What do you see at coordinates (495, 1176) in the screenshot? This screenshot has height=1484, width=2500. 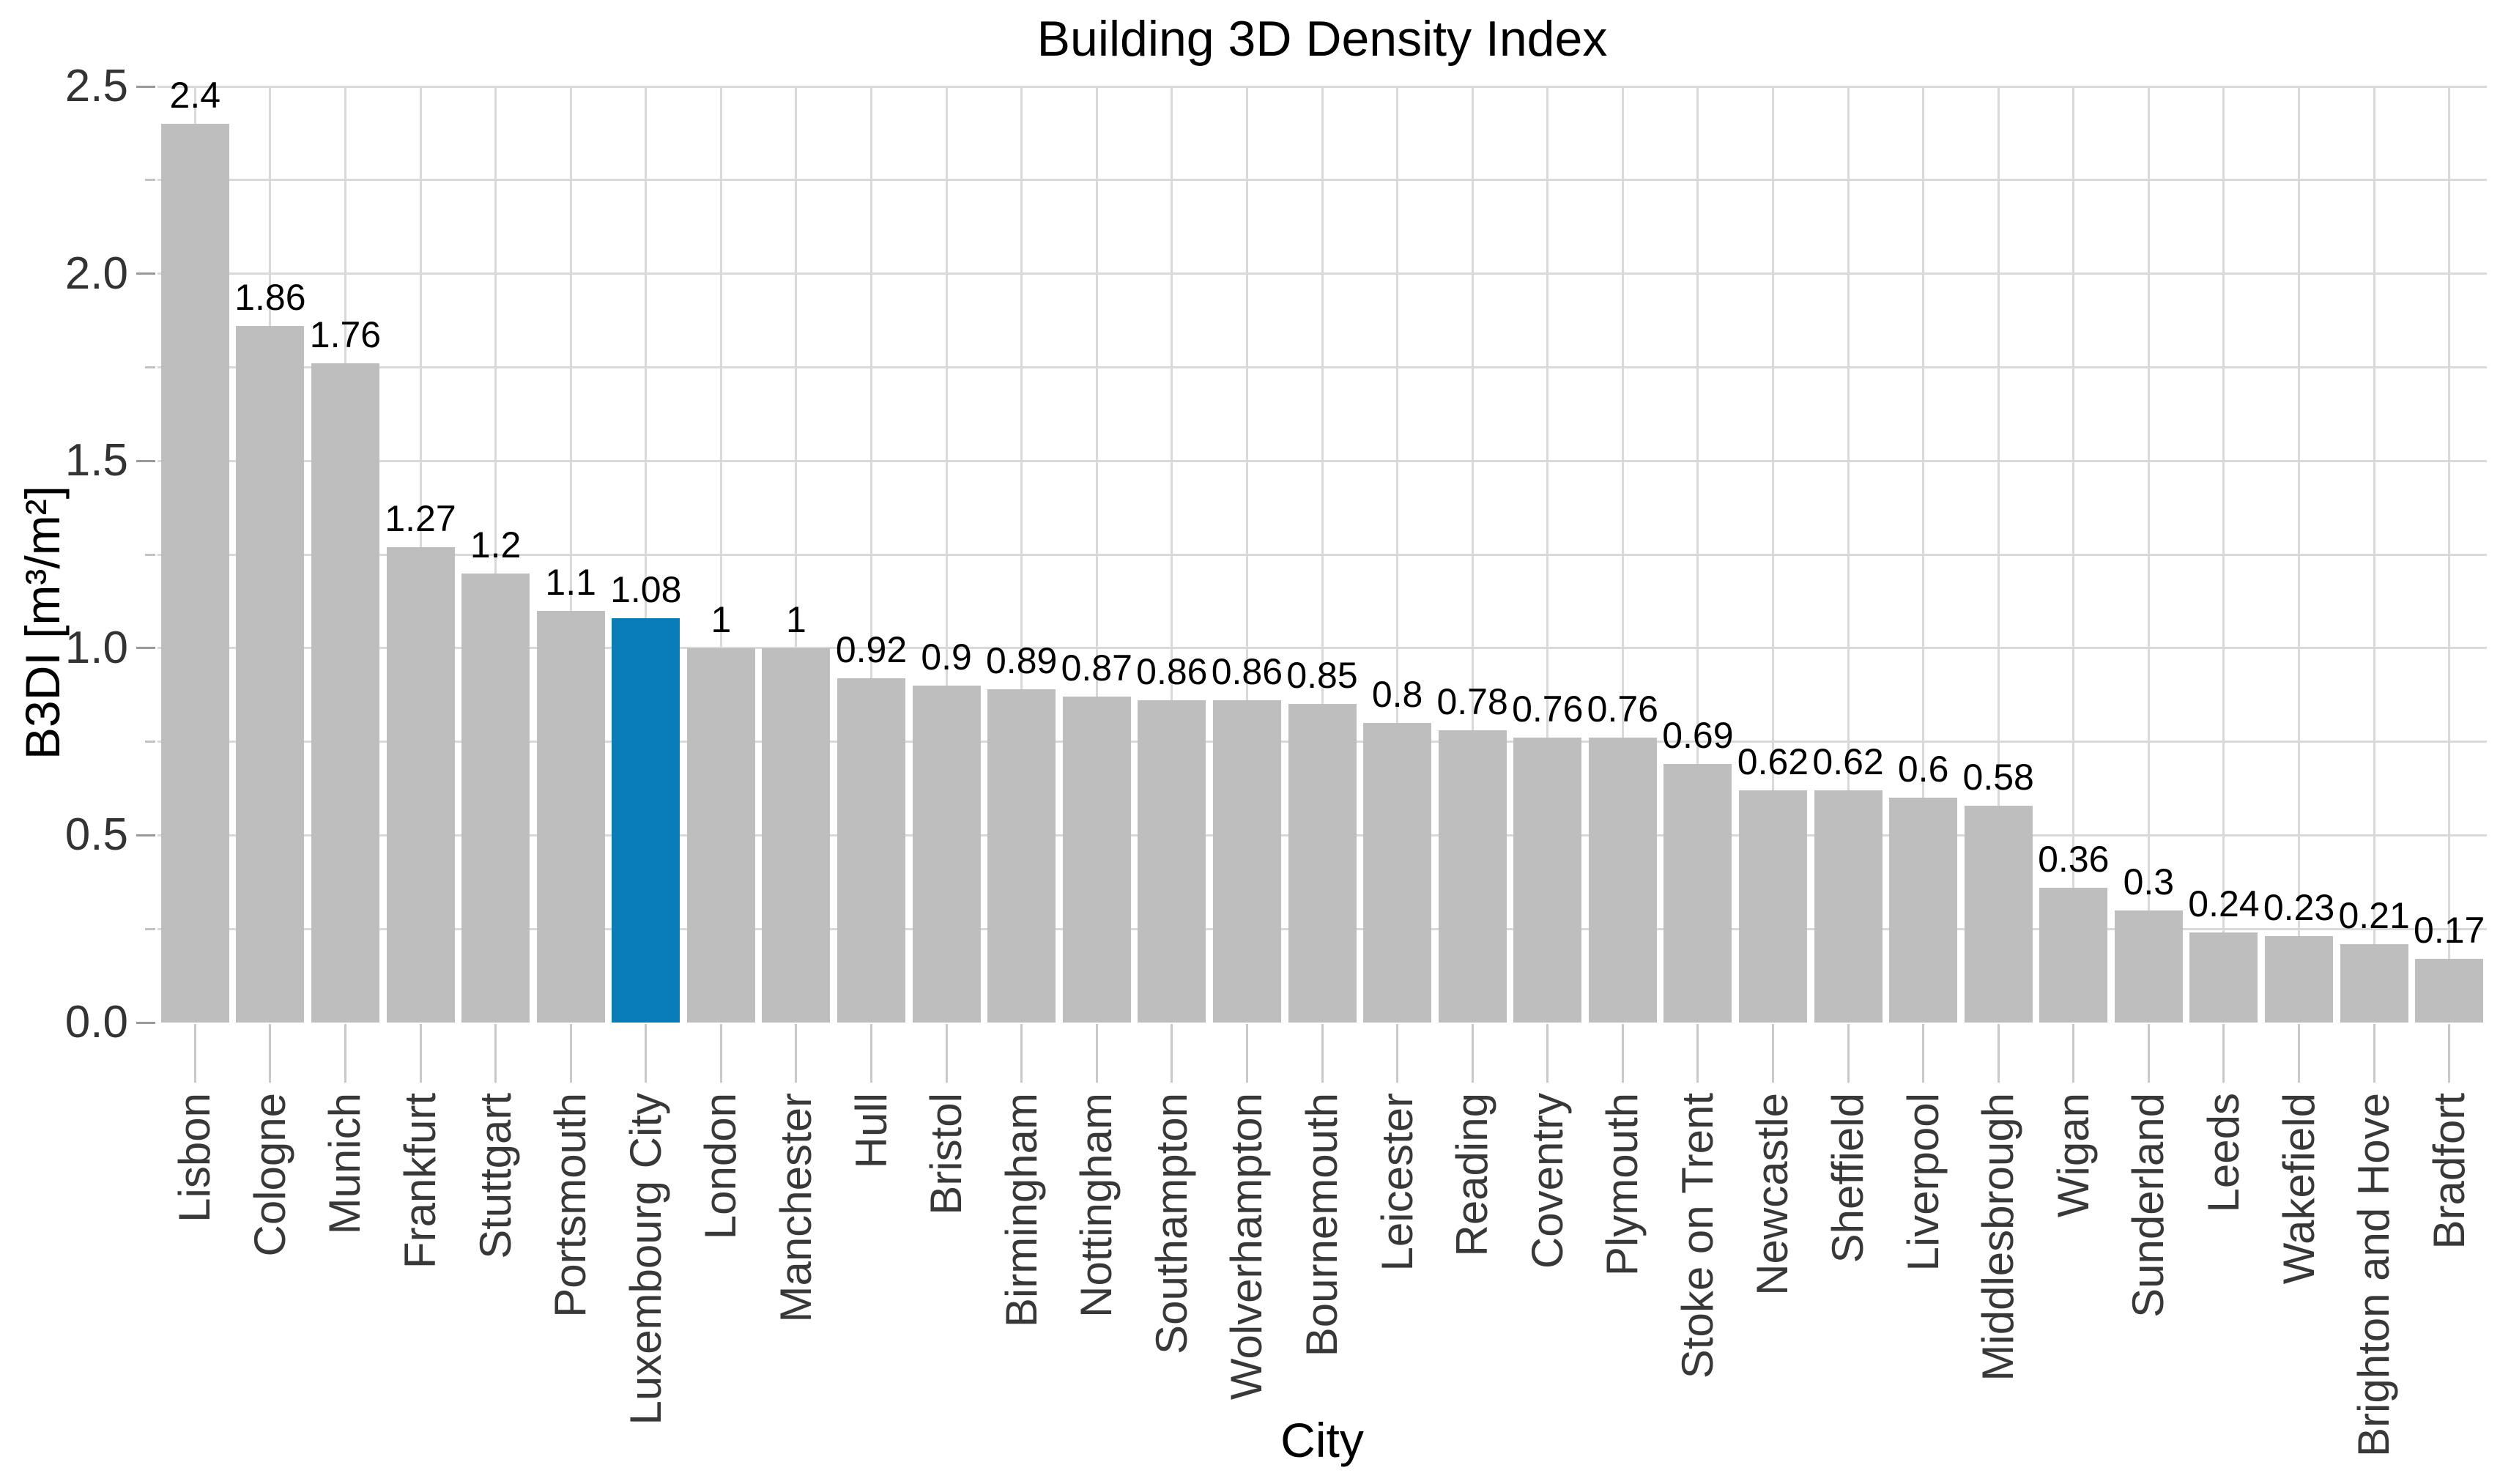 I see `x-tick-label: Stuttgart` at bounding box center [495, 1176].